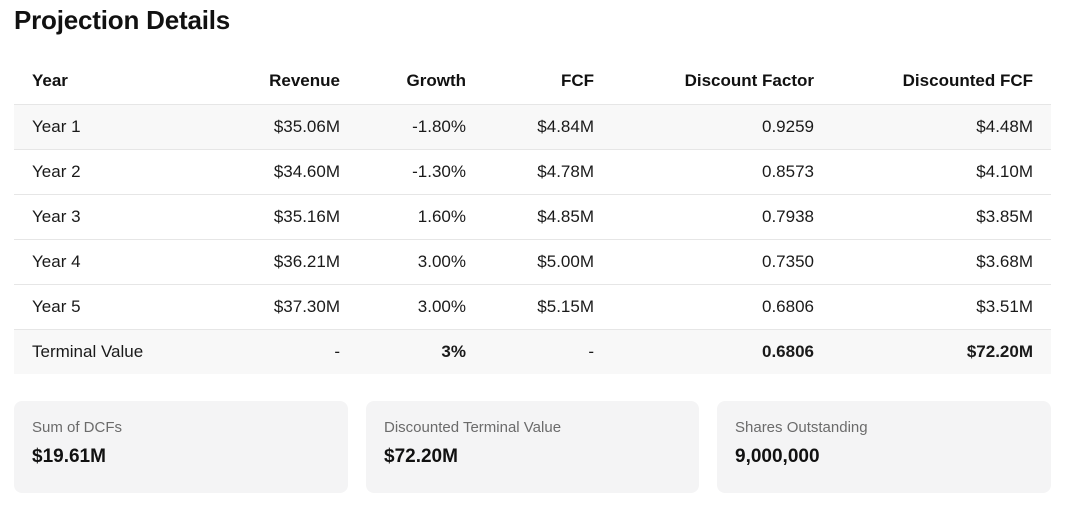  I want to click on cell-revenue: $35.16M, so click(277, 217).